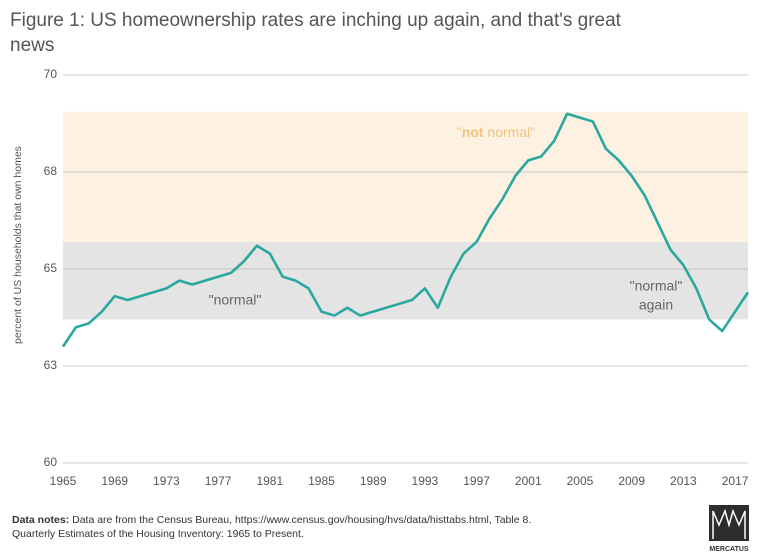  What do you see at coordinates (510, 132) in the screenshot?
I see `annotation-part: normal"` at bounding box center [510, 132].